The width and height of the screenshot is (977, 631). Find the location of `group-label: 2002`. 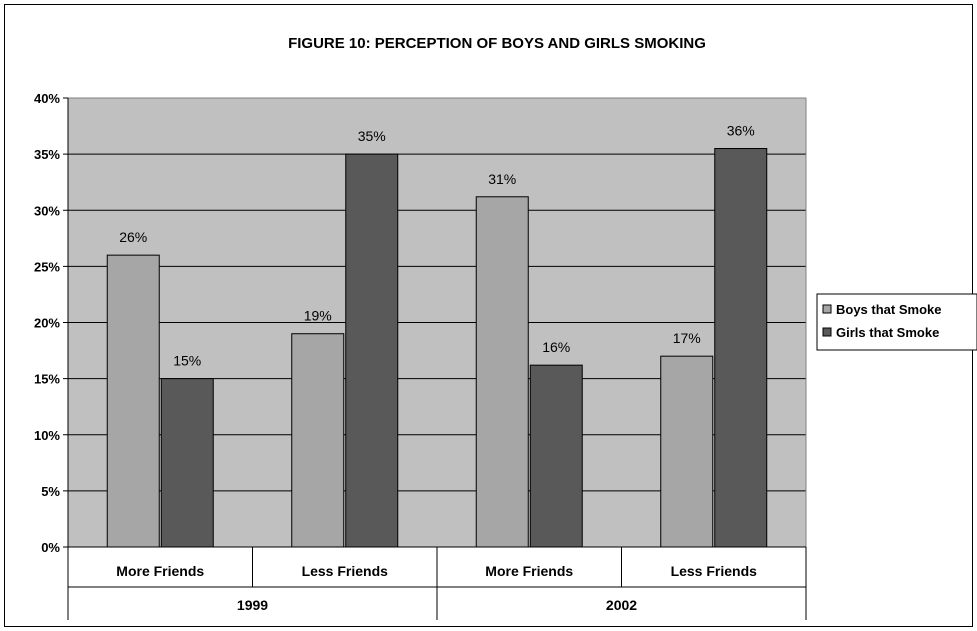

group-label: 2002 is located at coordinates (621, 605).